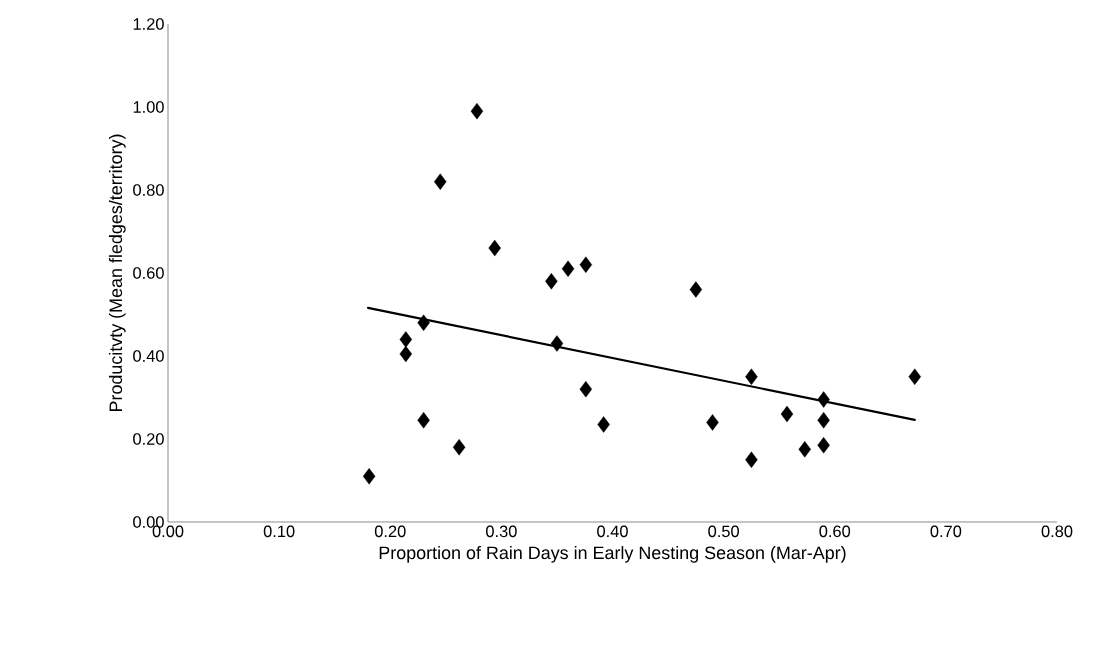 The image size is (1101, 651). Describe the element at coordinates (501, 531) in the screenshot. I see `x-tick-label: 0.30` at that location.